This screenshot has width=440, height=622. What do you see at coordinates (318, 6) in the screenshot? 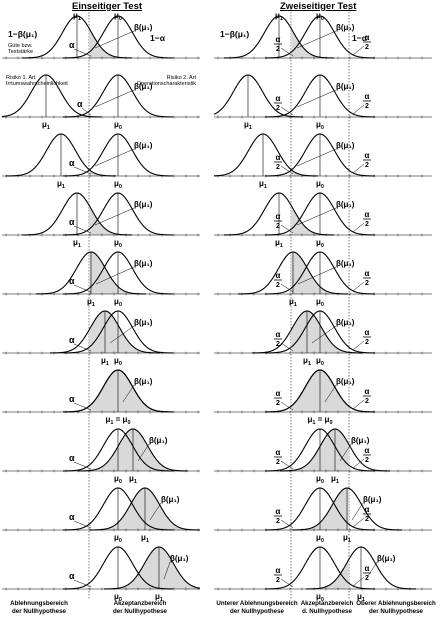
I see `header-two-sided-test: Zweiseitiger Test` at bounding box center [318, 6].